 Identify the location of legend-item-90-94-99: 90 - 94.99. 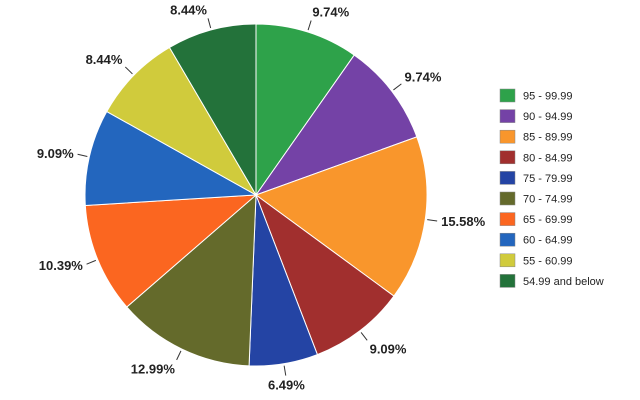
(536, 116).